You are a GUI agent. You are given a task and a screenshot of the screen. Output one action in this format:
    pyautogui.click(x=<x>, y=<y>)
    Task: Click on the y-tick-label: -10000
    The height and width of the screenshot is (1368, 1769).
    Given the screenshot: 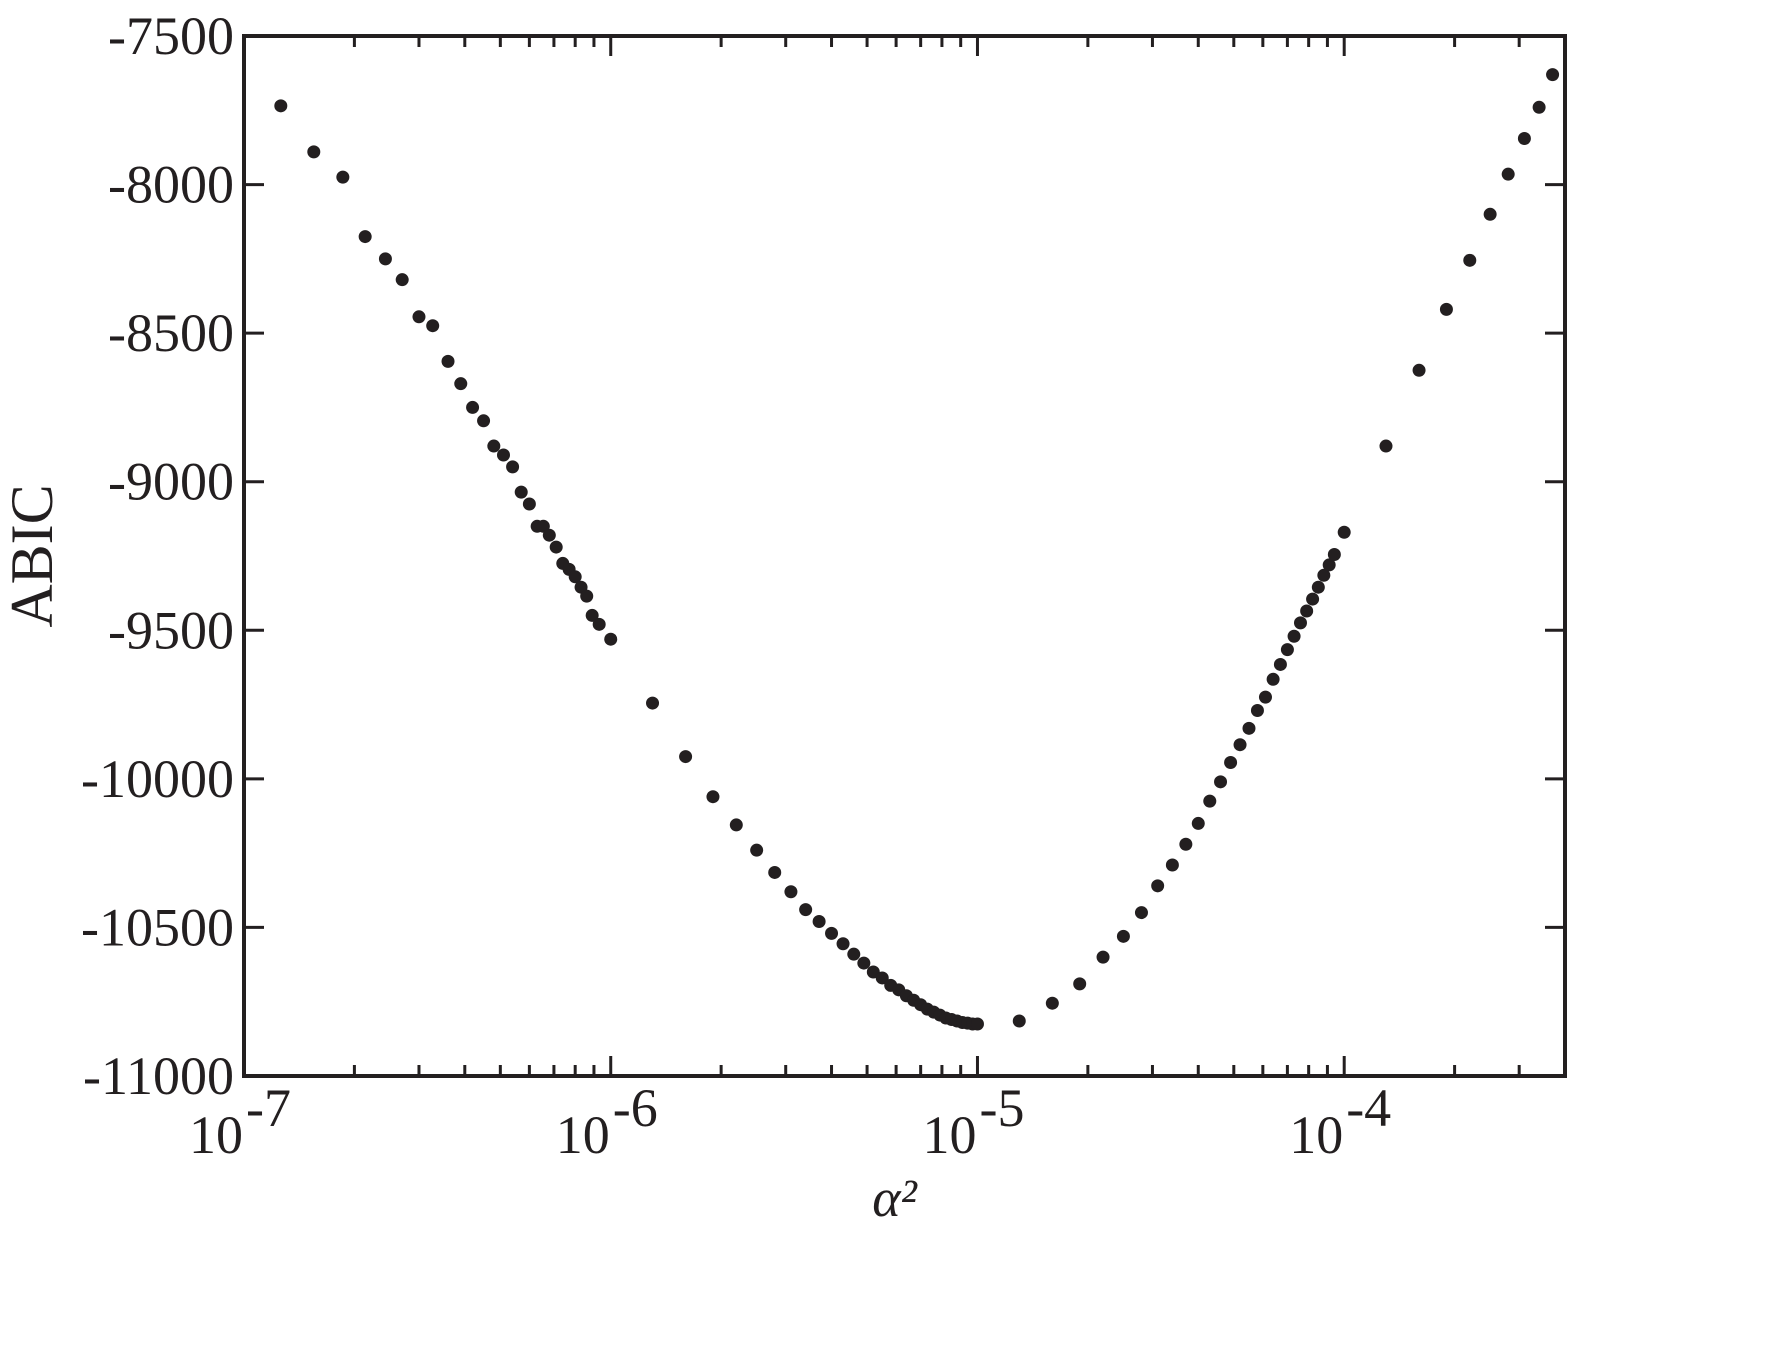 What is the action you would take?
    pyautogui.click(x=157, y=779)
    